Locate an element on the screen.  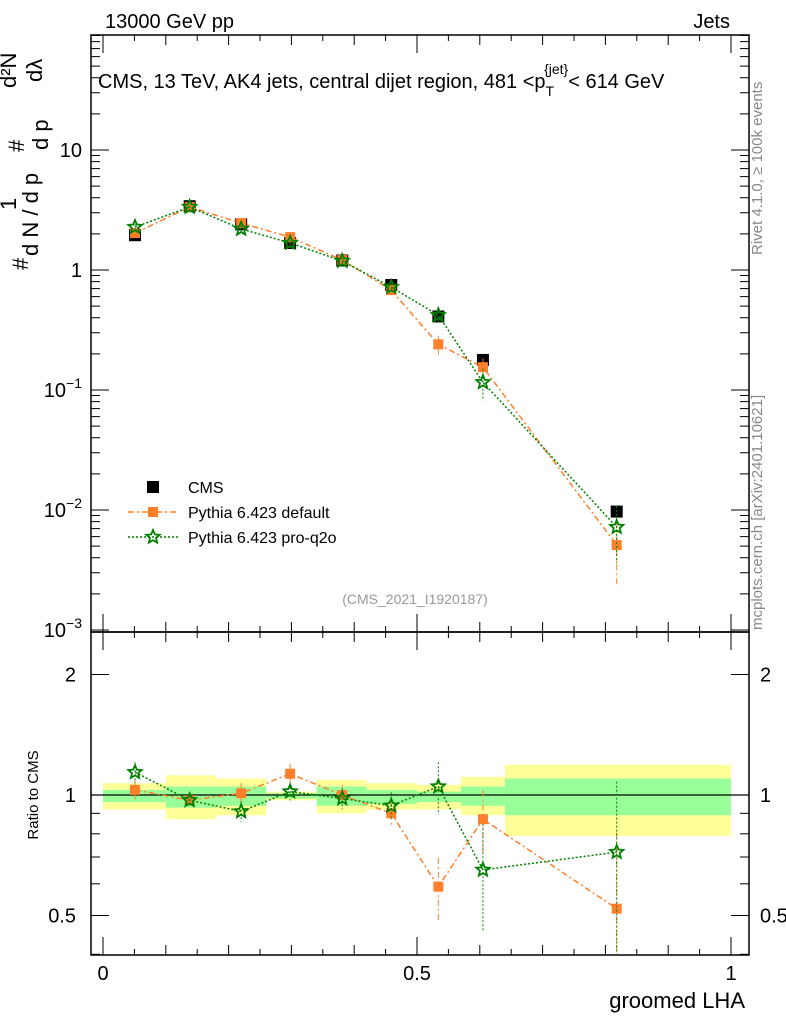
ylabel-one: 1 is located at coordinates (10, 204).